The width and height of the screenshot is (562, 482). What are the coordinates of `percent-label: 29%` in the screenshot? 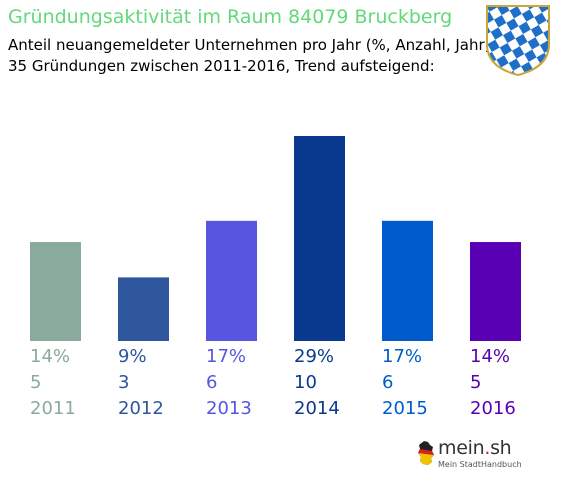 It's located at (314, 356).